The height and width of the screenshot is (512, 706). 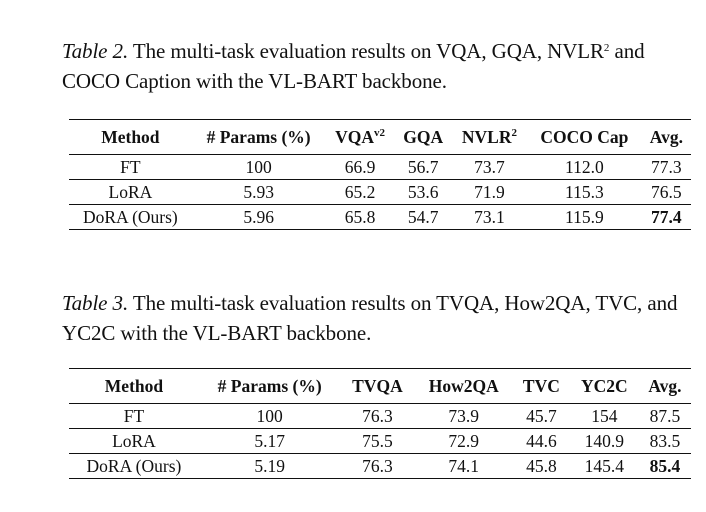 I want to click on cell-tvc: 45.8, so click(x=541, y=466).